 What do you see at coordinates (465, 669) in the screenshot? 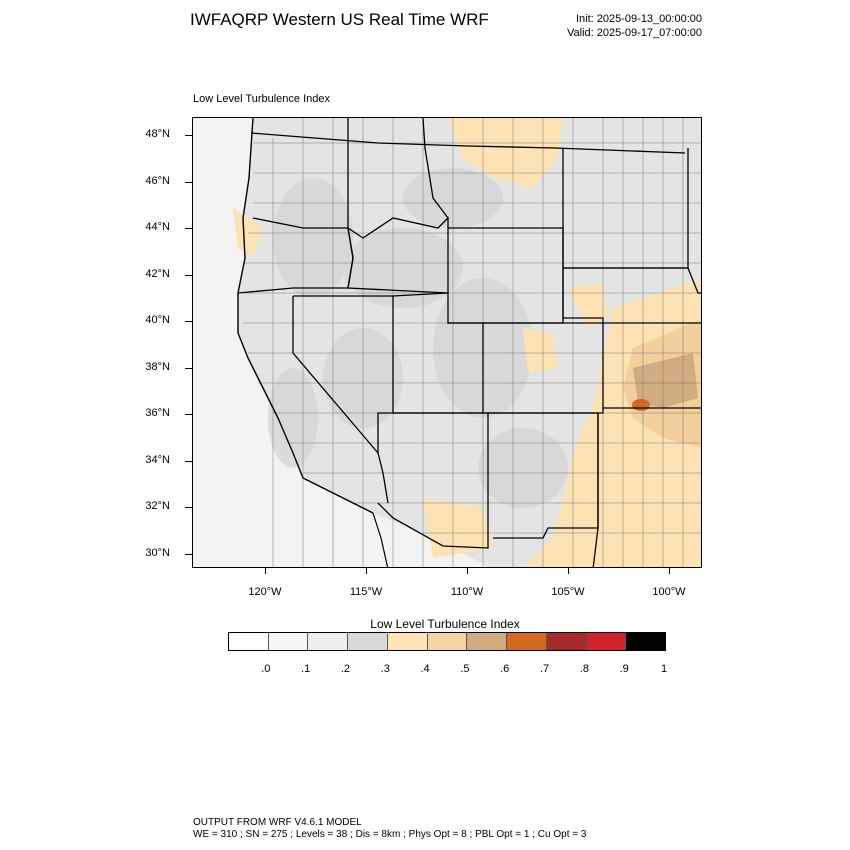
I see `colorbar-label: .5` at bounding box center [465, 669].